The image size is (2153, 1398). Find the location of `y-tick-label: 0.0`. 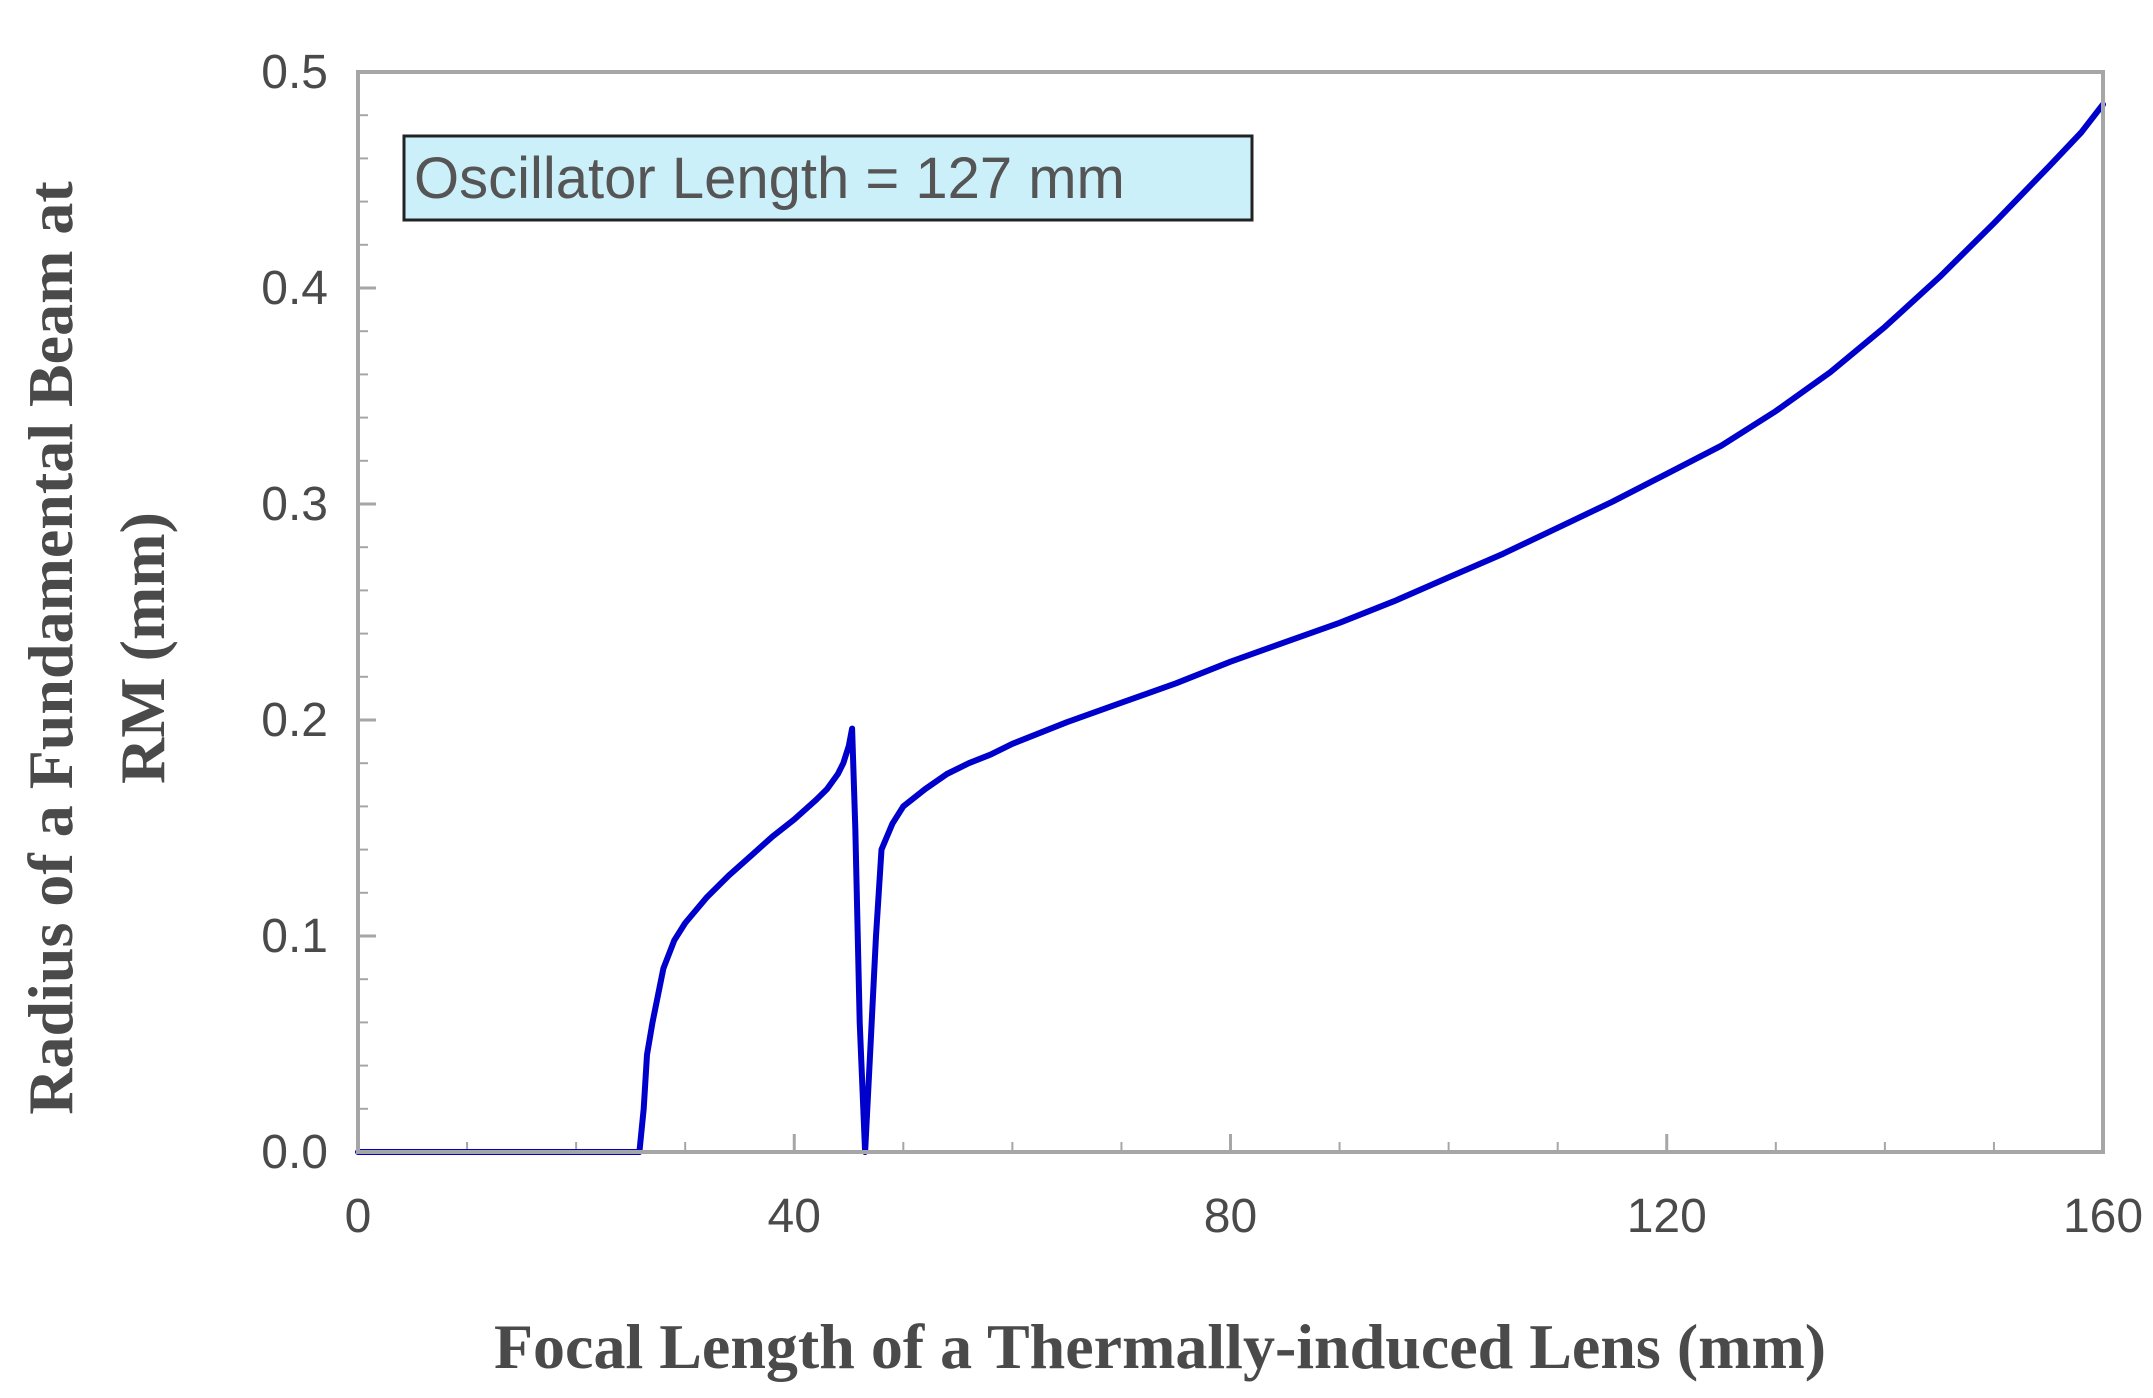

y-tick-label: 0.0 is located at coordinates (294, 1152).